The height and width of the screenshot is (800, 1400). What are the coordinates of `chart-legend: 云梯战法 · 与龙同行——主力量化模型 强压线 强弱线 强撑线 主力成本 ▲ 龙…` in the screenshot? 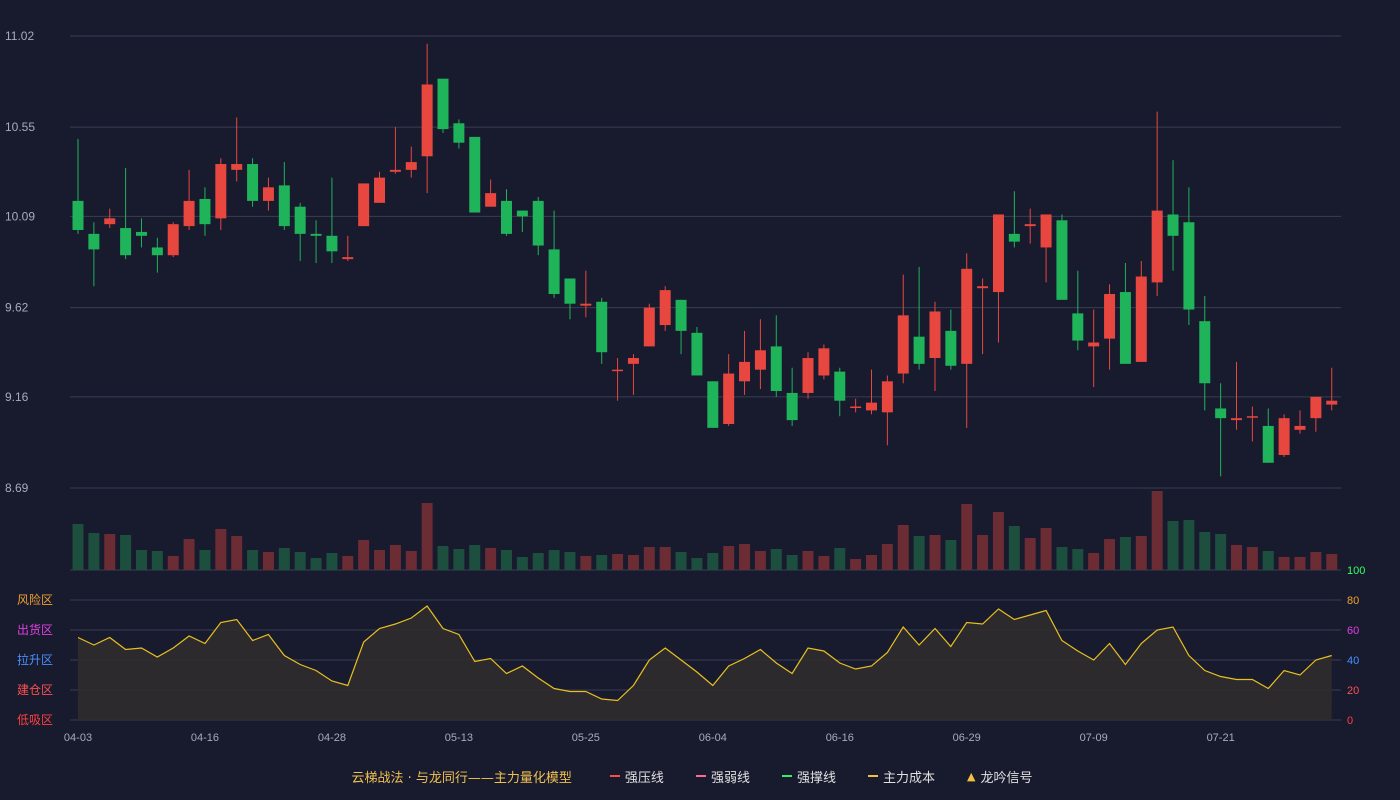 It's located at (700, 776).